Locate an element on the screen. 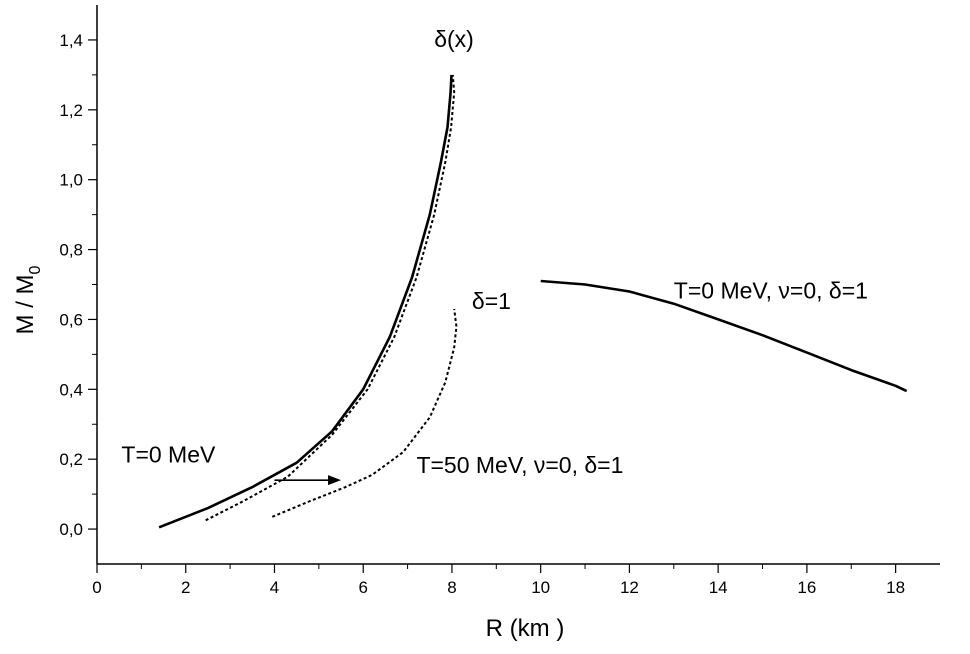 This screenshot has width=970, height=654. y-tick-label: 0,4 is located at coordinates (71, 389).